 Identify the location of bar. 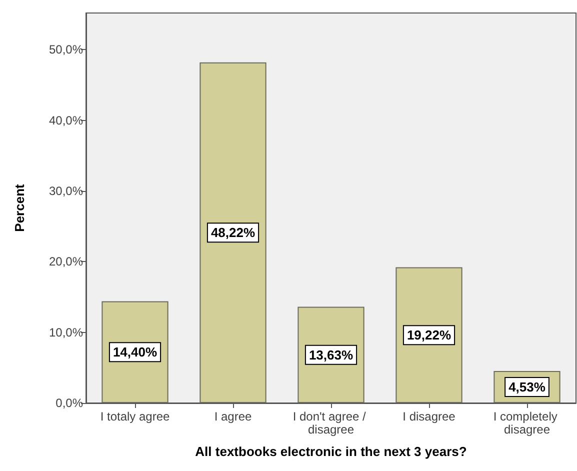
(233, 232).